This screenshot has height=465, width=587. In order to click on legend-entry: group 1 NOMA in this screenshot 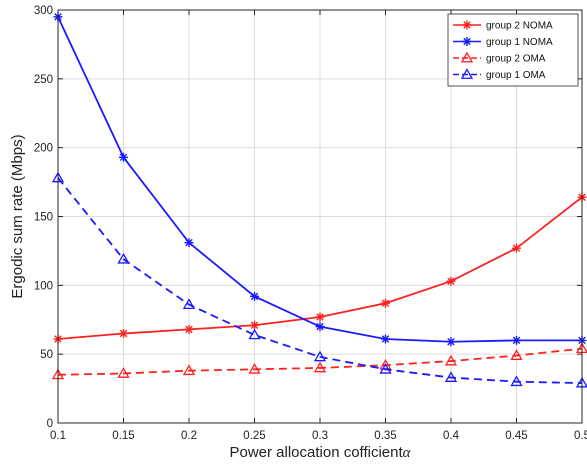, I will do `click(503, 42)`.